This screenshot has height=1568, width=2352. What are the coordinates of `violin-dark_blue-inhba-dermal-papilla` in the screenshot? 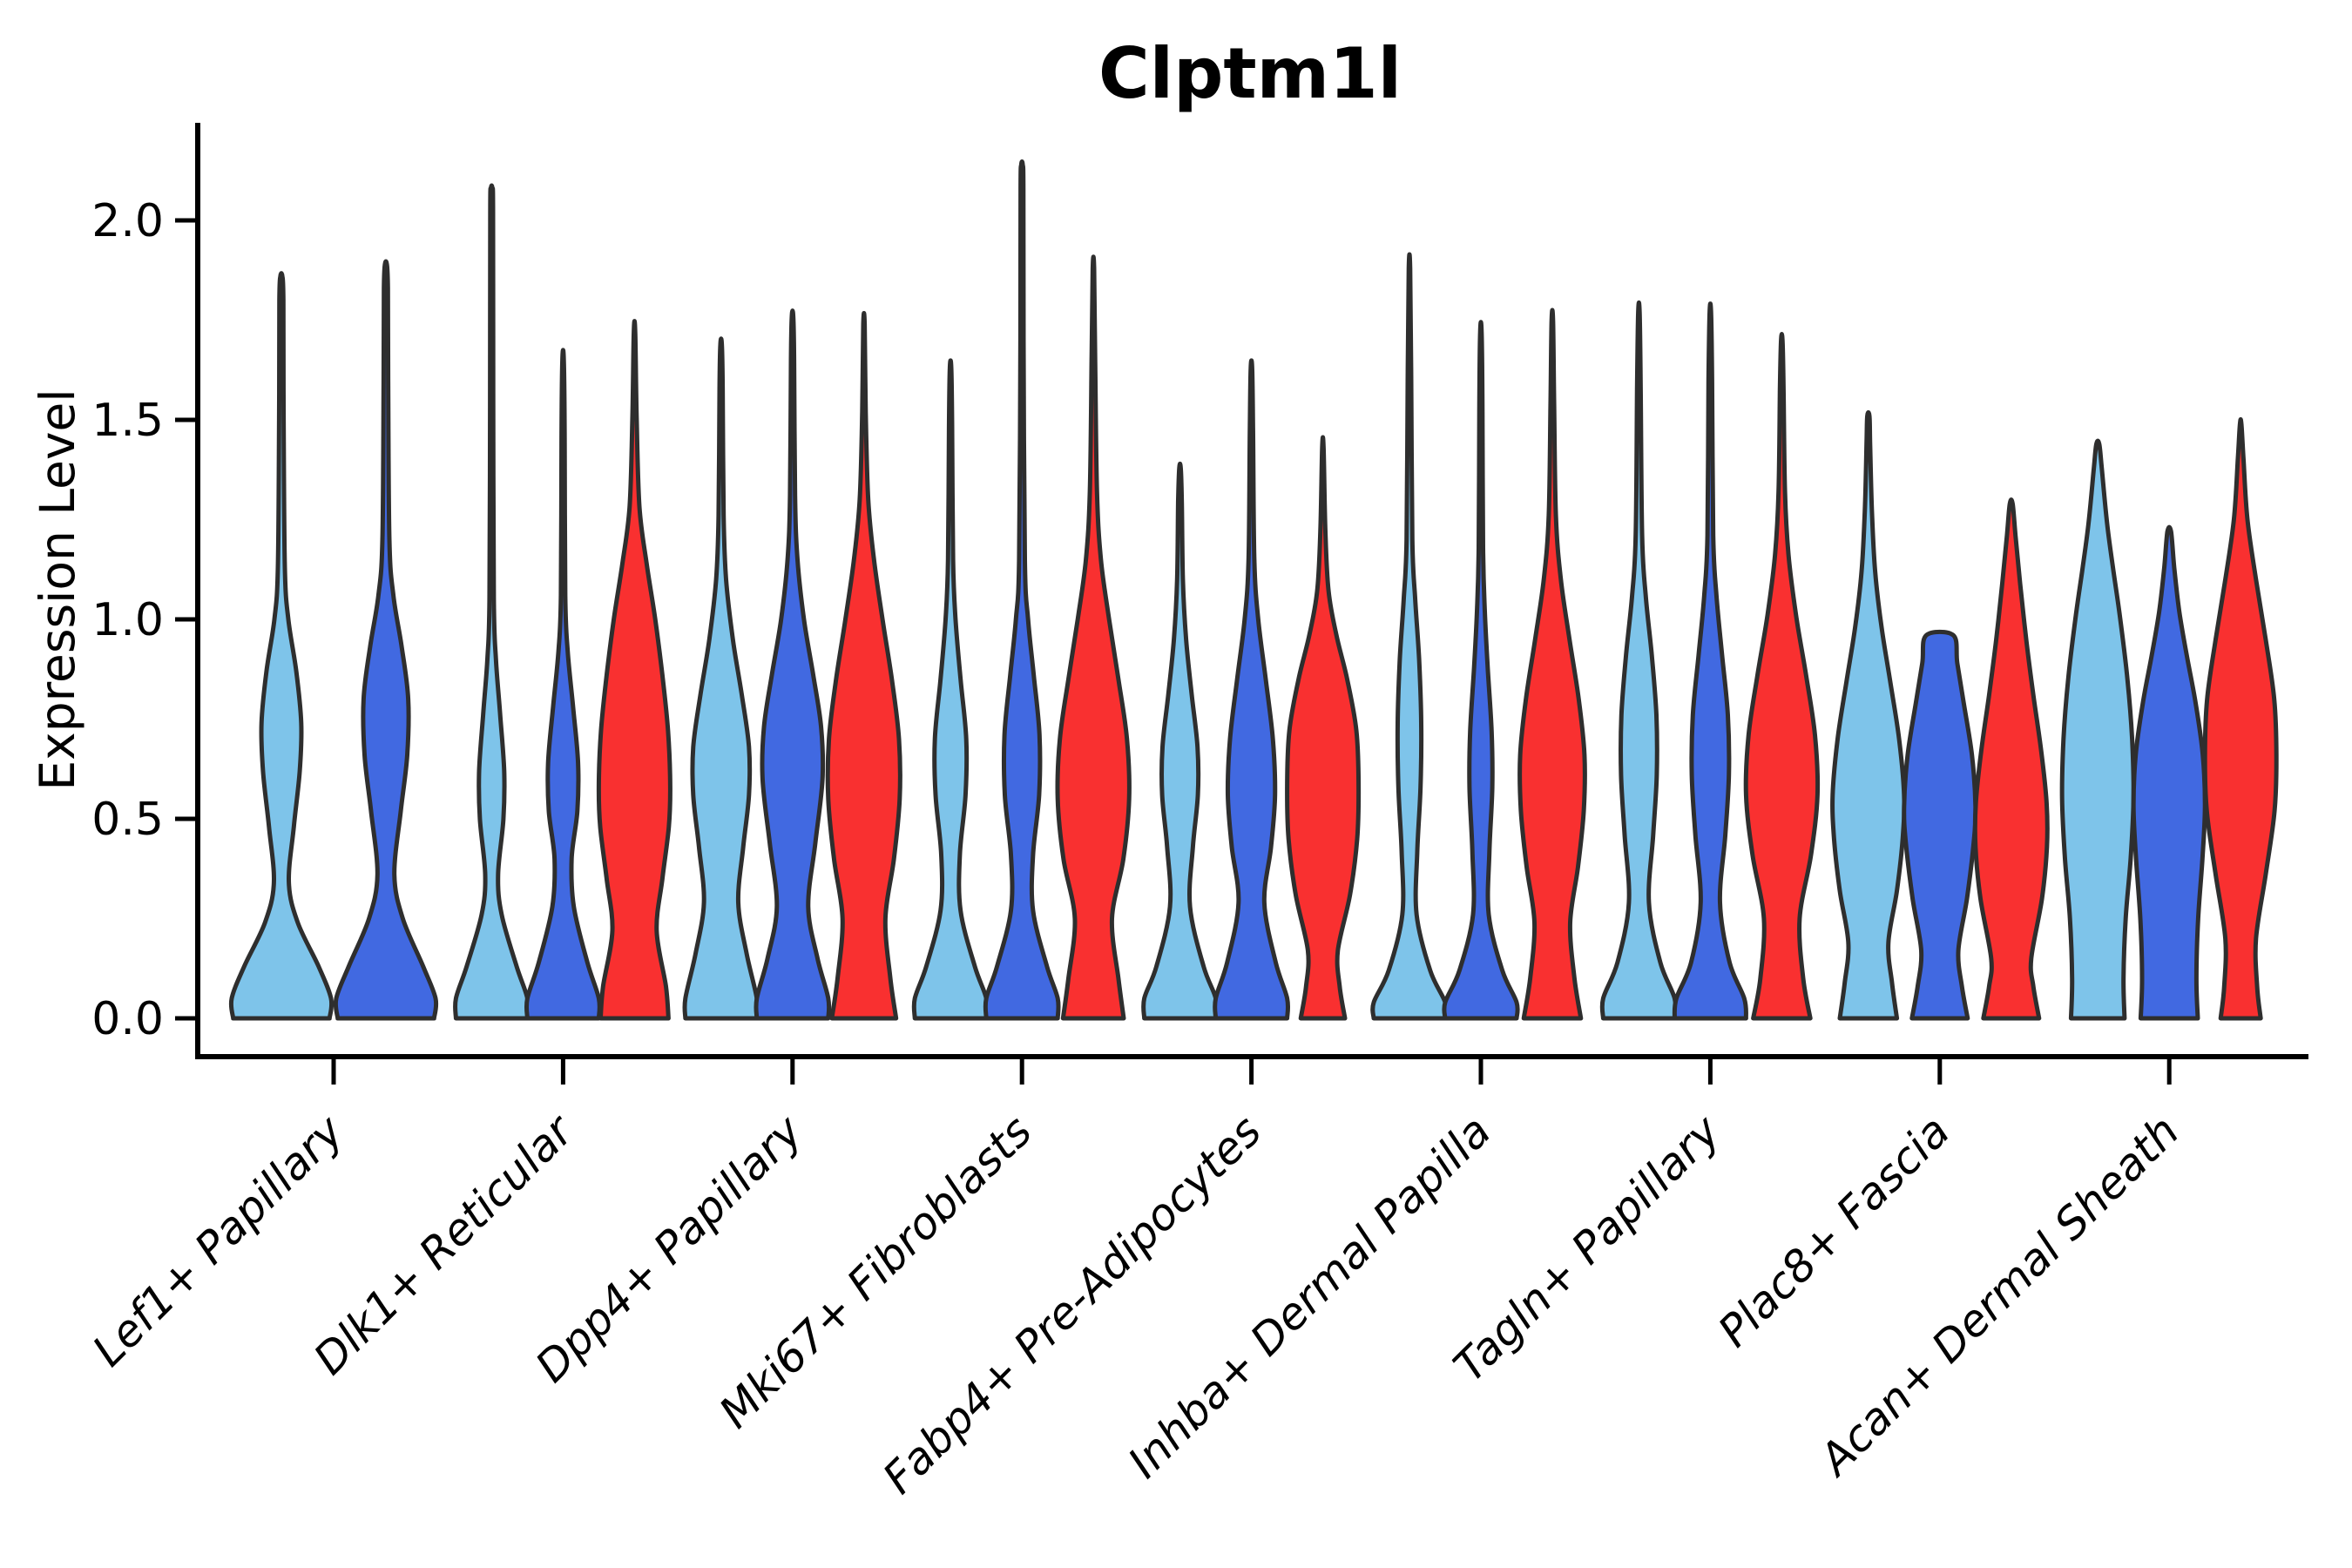 It's located at (1481, 670).